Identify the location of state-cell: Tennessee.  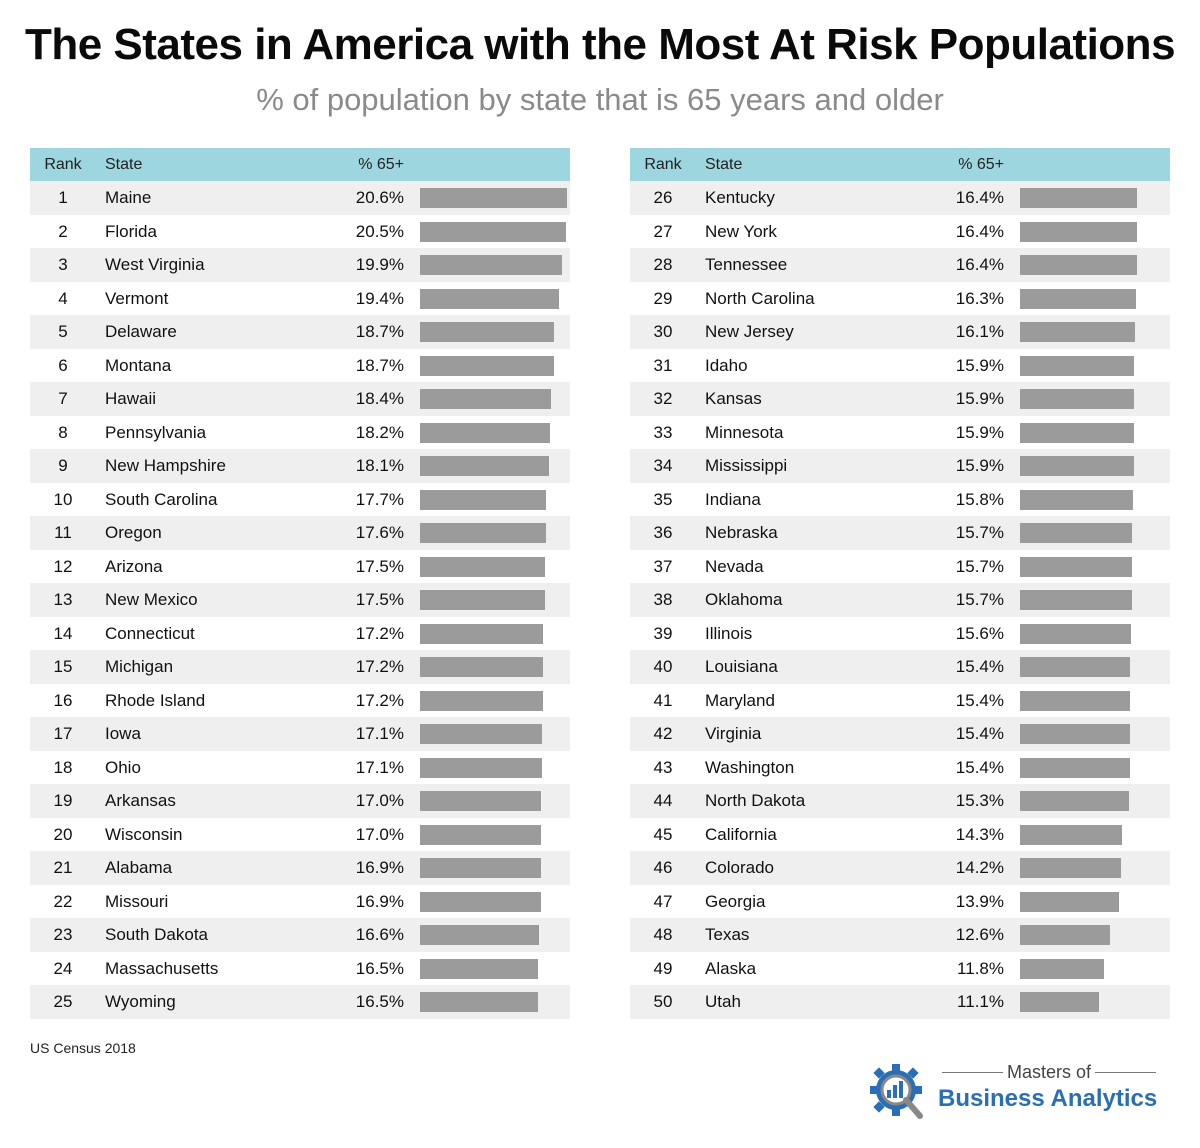
(746, 264).